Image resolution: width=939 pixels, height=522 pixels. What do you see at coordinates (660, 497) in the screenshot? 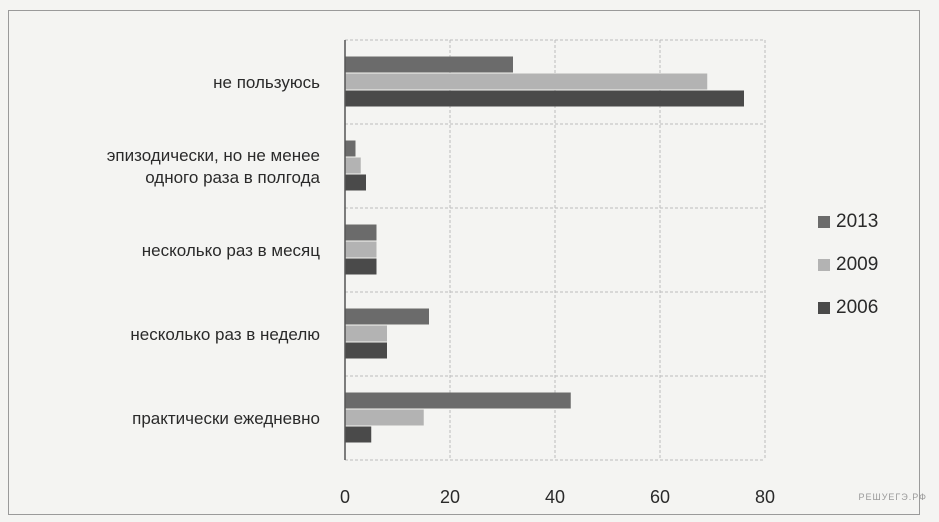
I see `x-tick-label: 60` at bounding box center [660, 497].